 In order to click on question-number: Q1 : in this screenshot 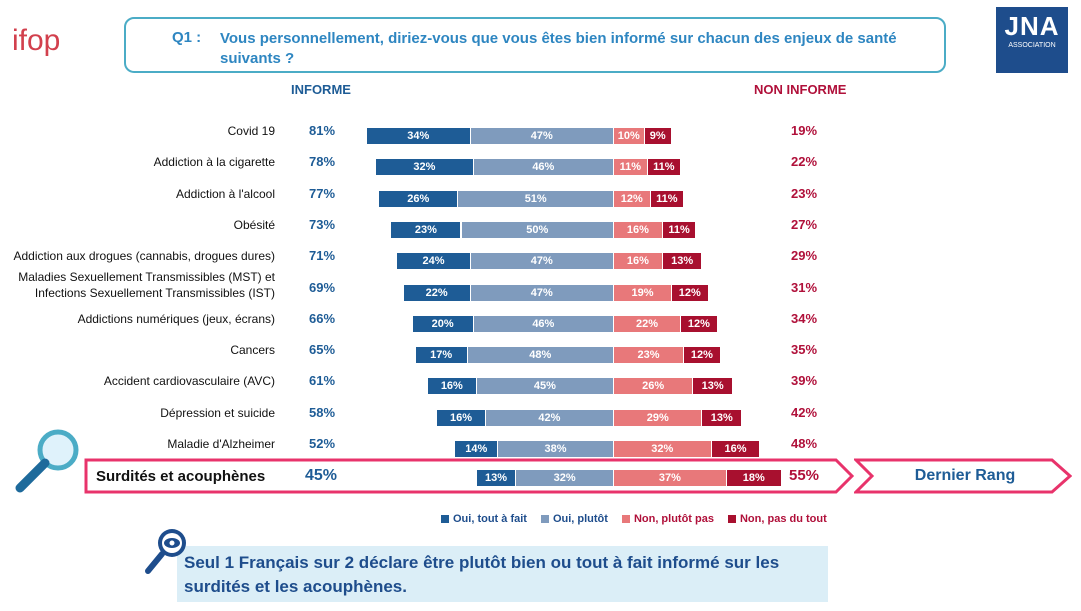, I will do `click(187, 37)`.